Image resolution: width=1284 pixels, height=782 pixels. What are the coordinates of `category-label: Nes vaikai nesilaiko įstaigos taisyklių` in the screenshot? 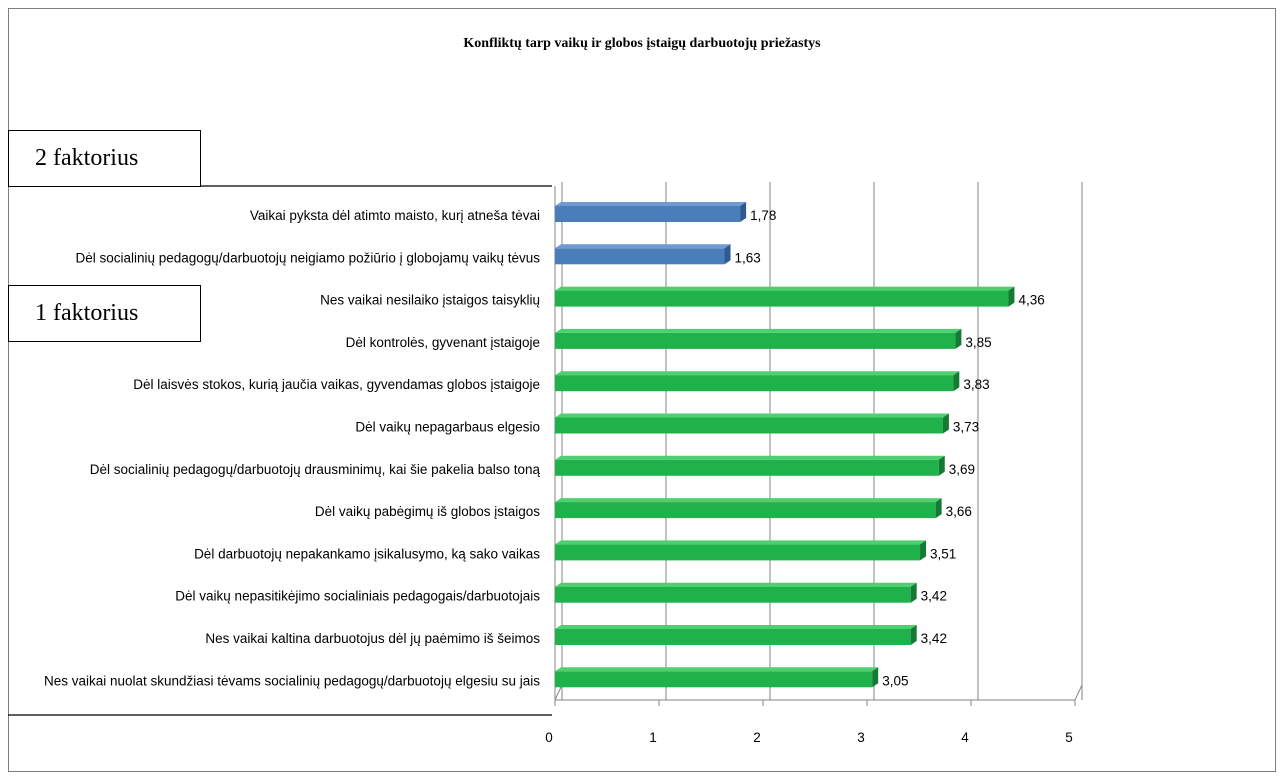 It's located at (430, 300).